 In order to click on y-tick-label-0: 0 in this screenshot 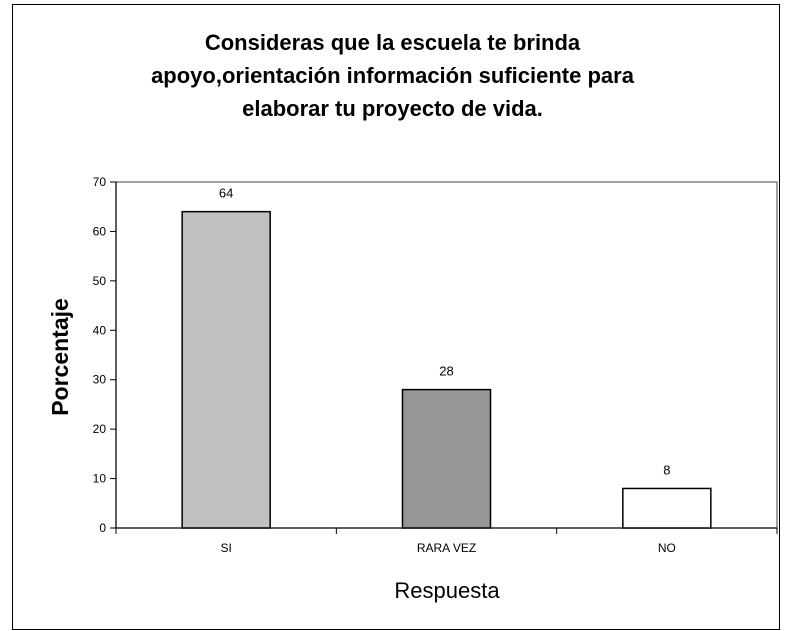, I will do `click(102, 528)`.